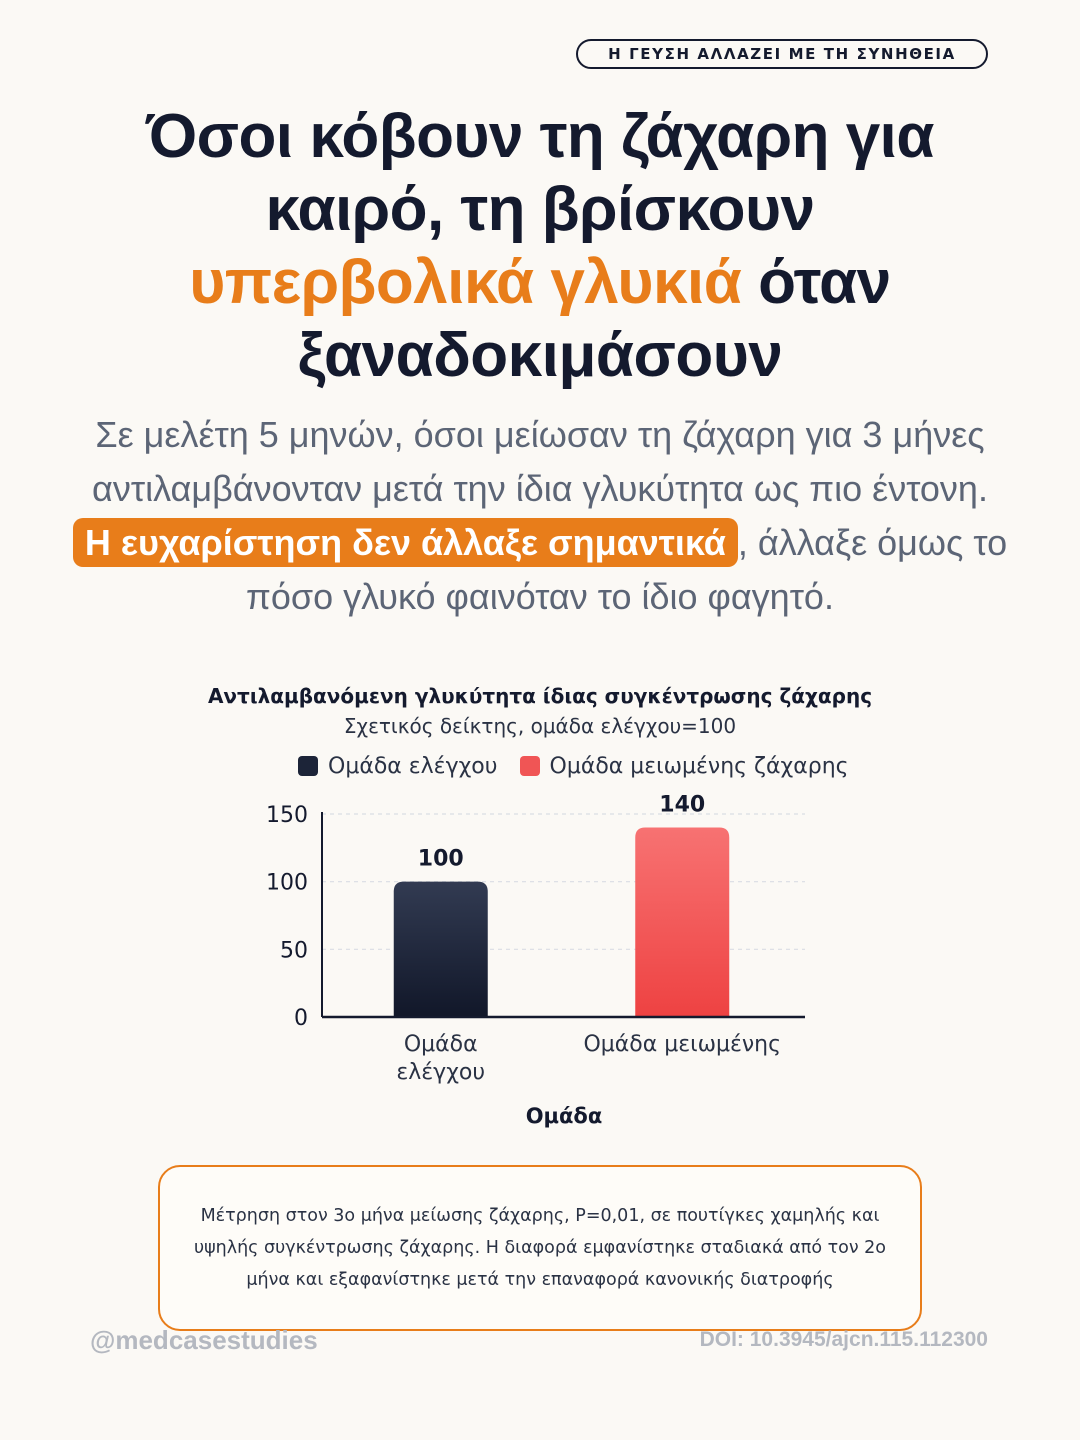 This screenshot has height=1440, width=1080. What do you see at coordinates (682, 1044) in the screenshot?
I see `x-tick-label-reduced: Ομάδα μειωμένης` at bounding box center [682, 1044].